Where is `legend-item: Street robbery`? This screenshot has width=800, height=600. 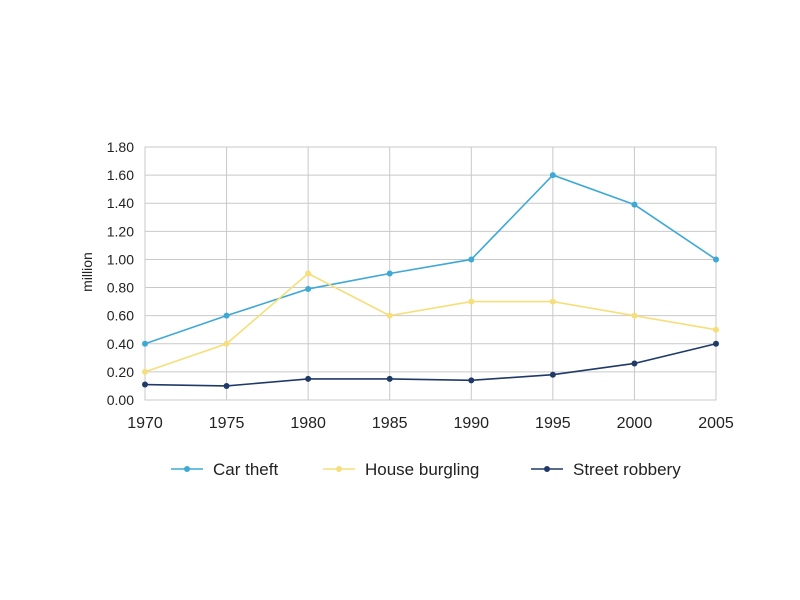
legend-item: Street robbery is located at coordinates (606, 469).